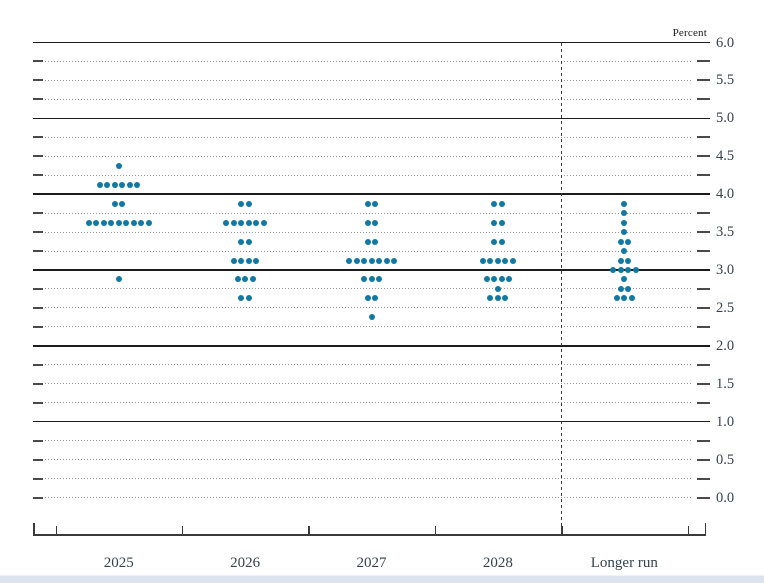 This screenshot has width=764, height=583. Describe the element at coordinates (725, 118) in the screenshot. I see `y-axis-label: 5.0` at that location.